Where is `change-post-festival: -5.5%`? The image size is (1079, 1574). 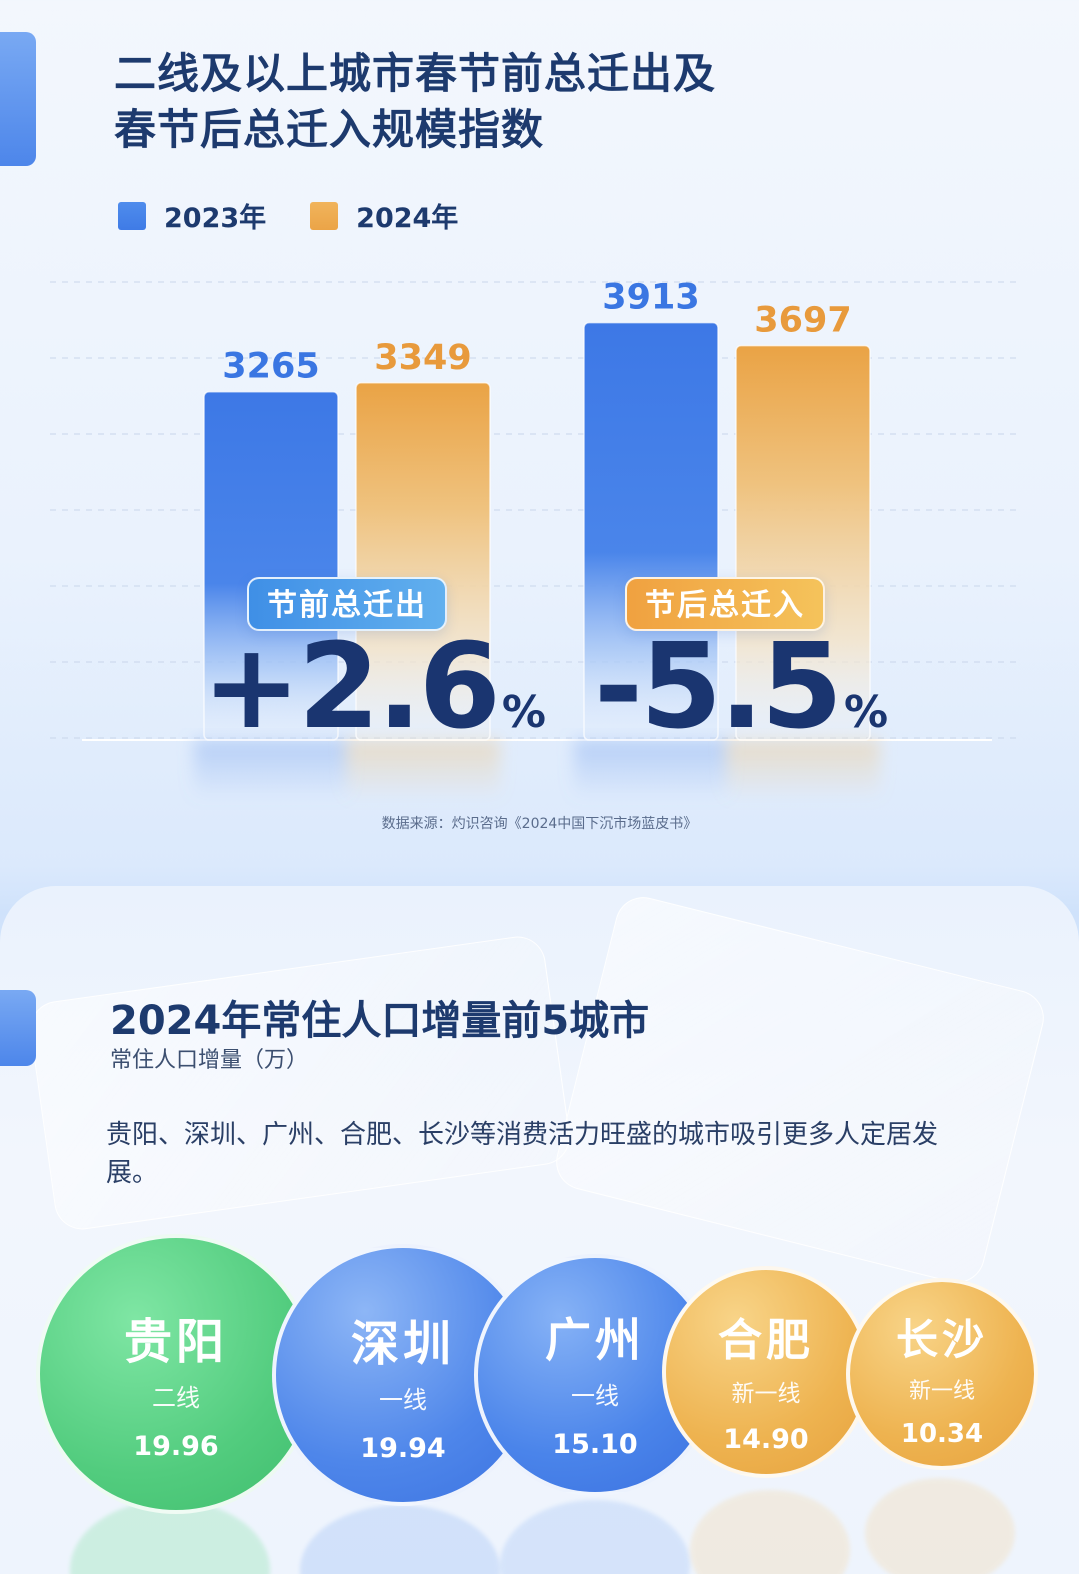
change-post-festival: -5.5% is located at coordinates (741, 699).